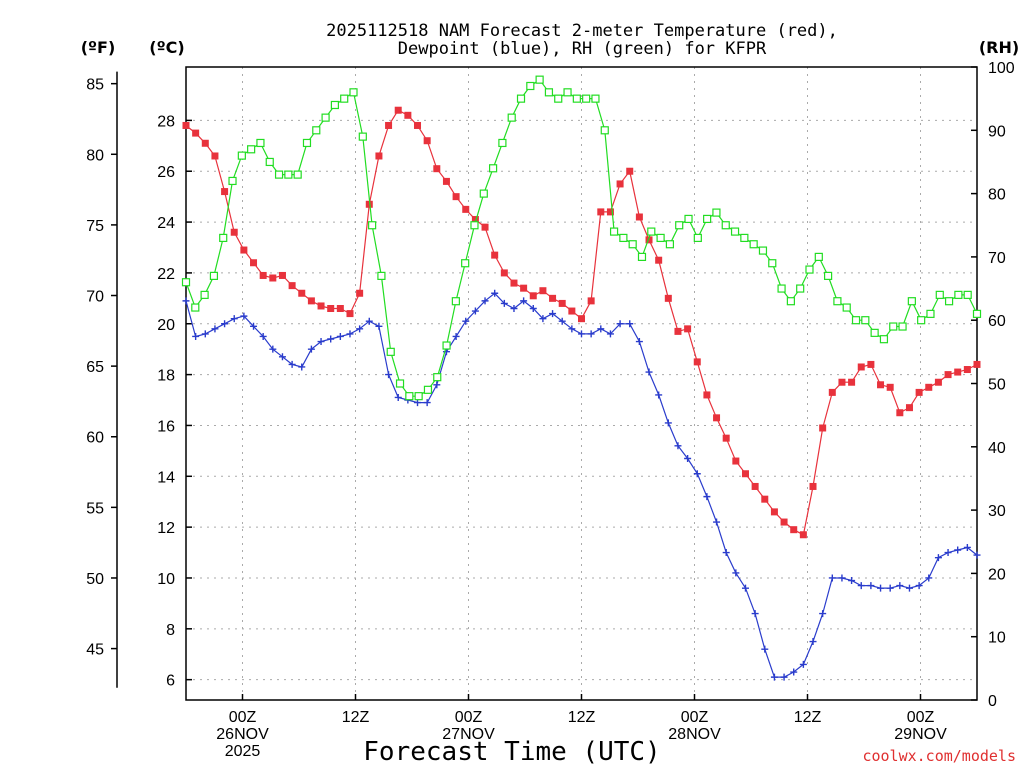  I want to click on rh-tick-label: 80, so click(997, 195).